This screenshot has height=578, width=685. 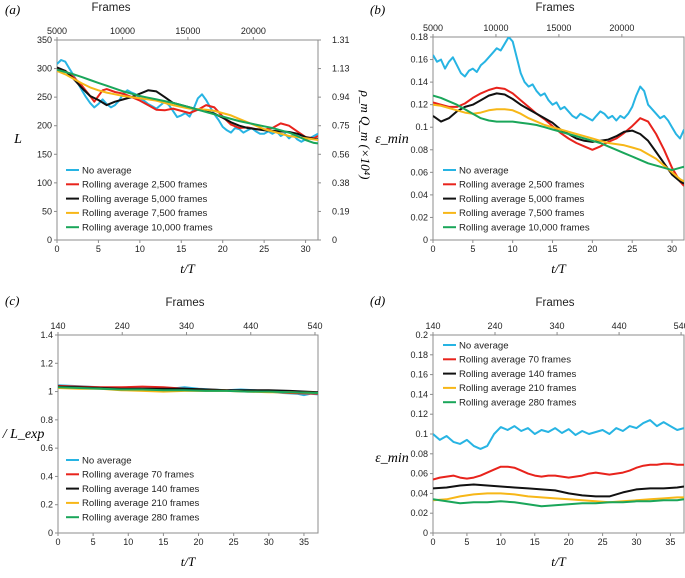 I want to click on y-tick-label: 1.4, so click(x=46, y=335).